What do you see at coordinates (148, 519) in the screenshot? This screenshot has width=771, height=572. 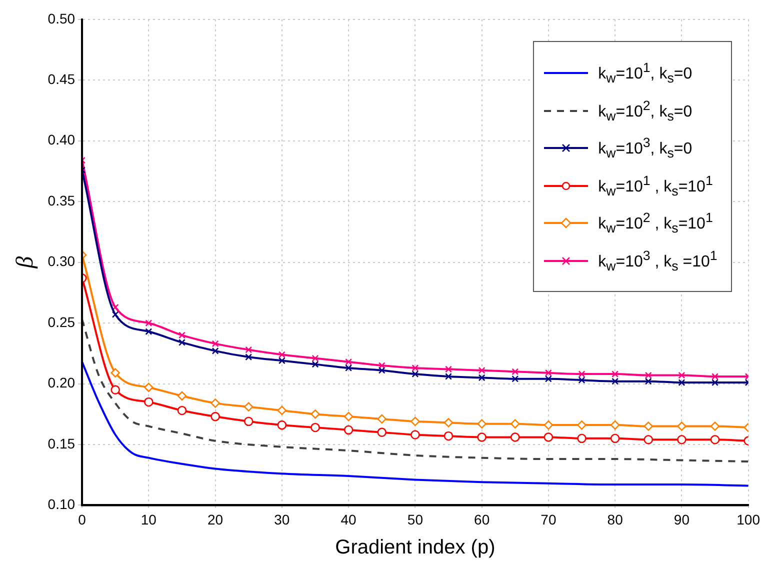 I see `x-tick-label: 10` at bounding box center [148, 519].